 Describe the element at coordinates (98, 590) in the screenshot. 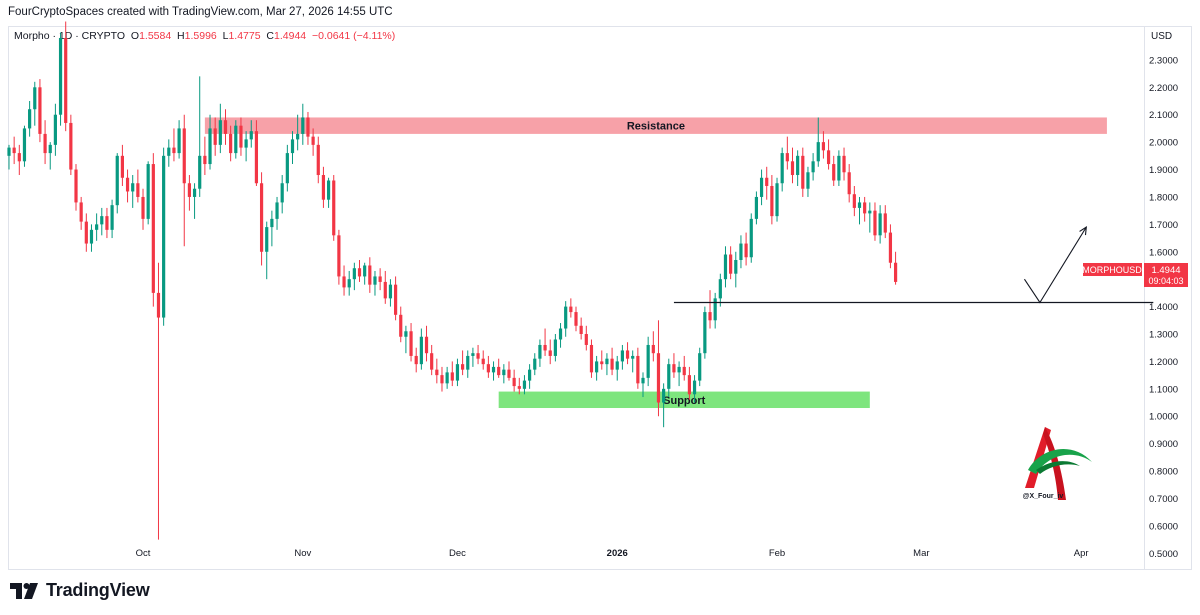

I see `tradingview-brand: TradingView` at that location.